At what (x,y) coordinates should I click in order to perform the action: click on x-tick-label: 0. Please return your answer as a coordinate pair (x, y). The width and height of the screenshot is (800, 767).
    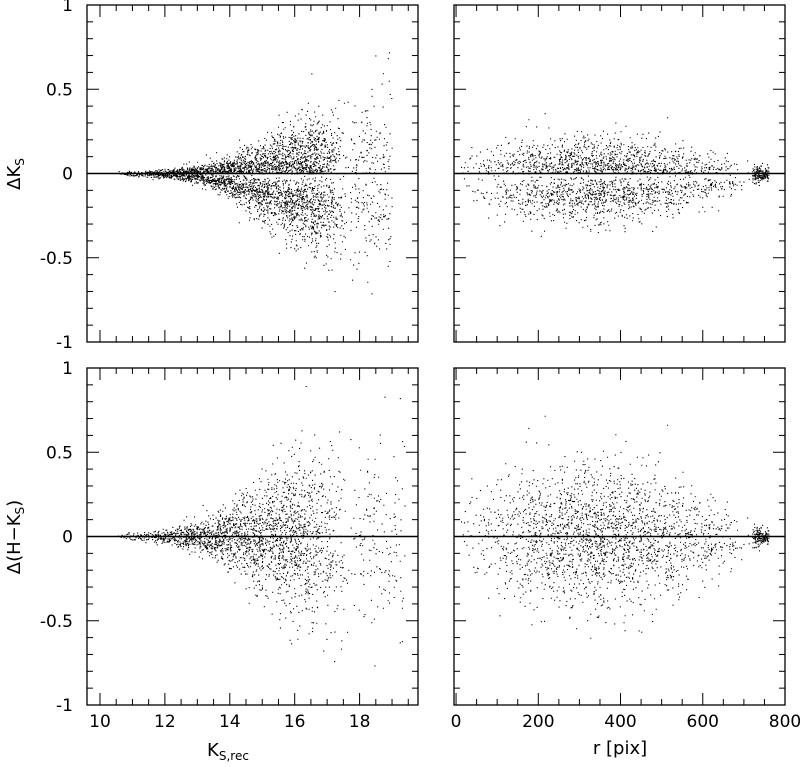
    Looking at the image, I should click on (456, 722).